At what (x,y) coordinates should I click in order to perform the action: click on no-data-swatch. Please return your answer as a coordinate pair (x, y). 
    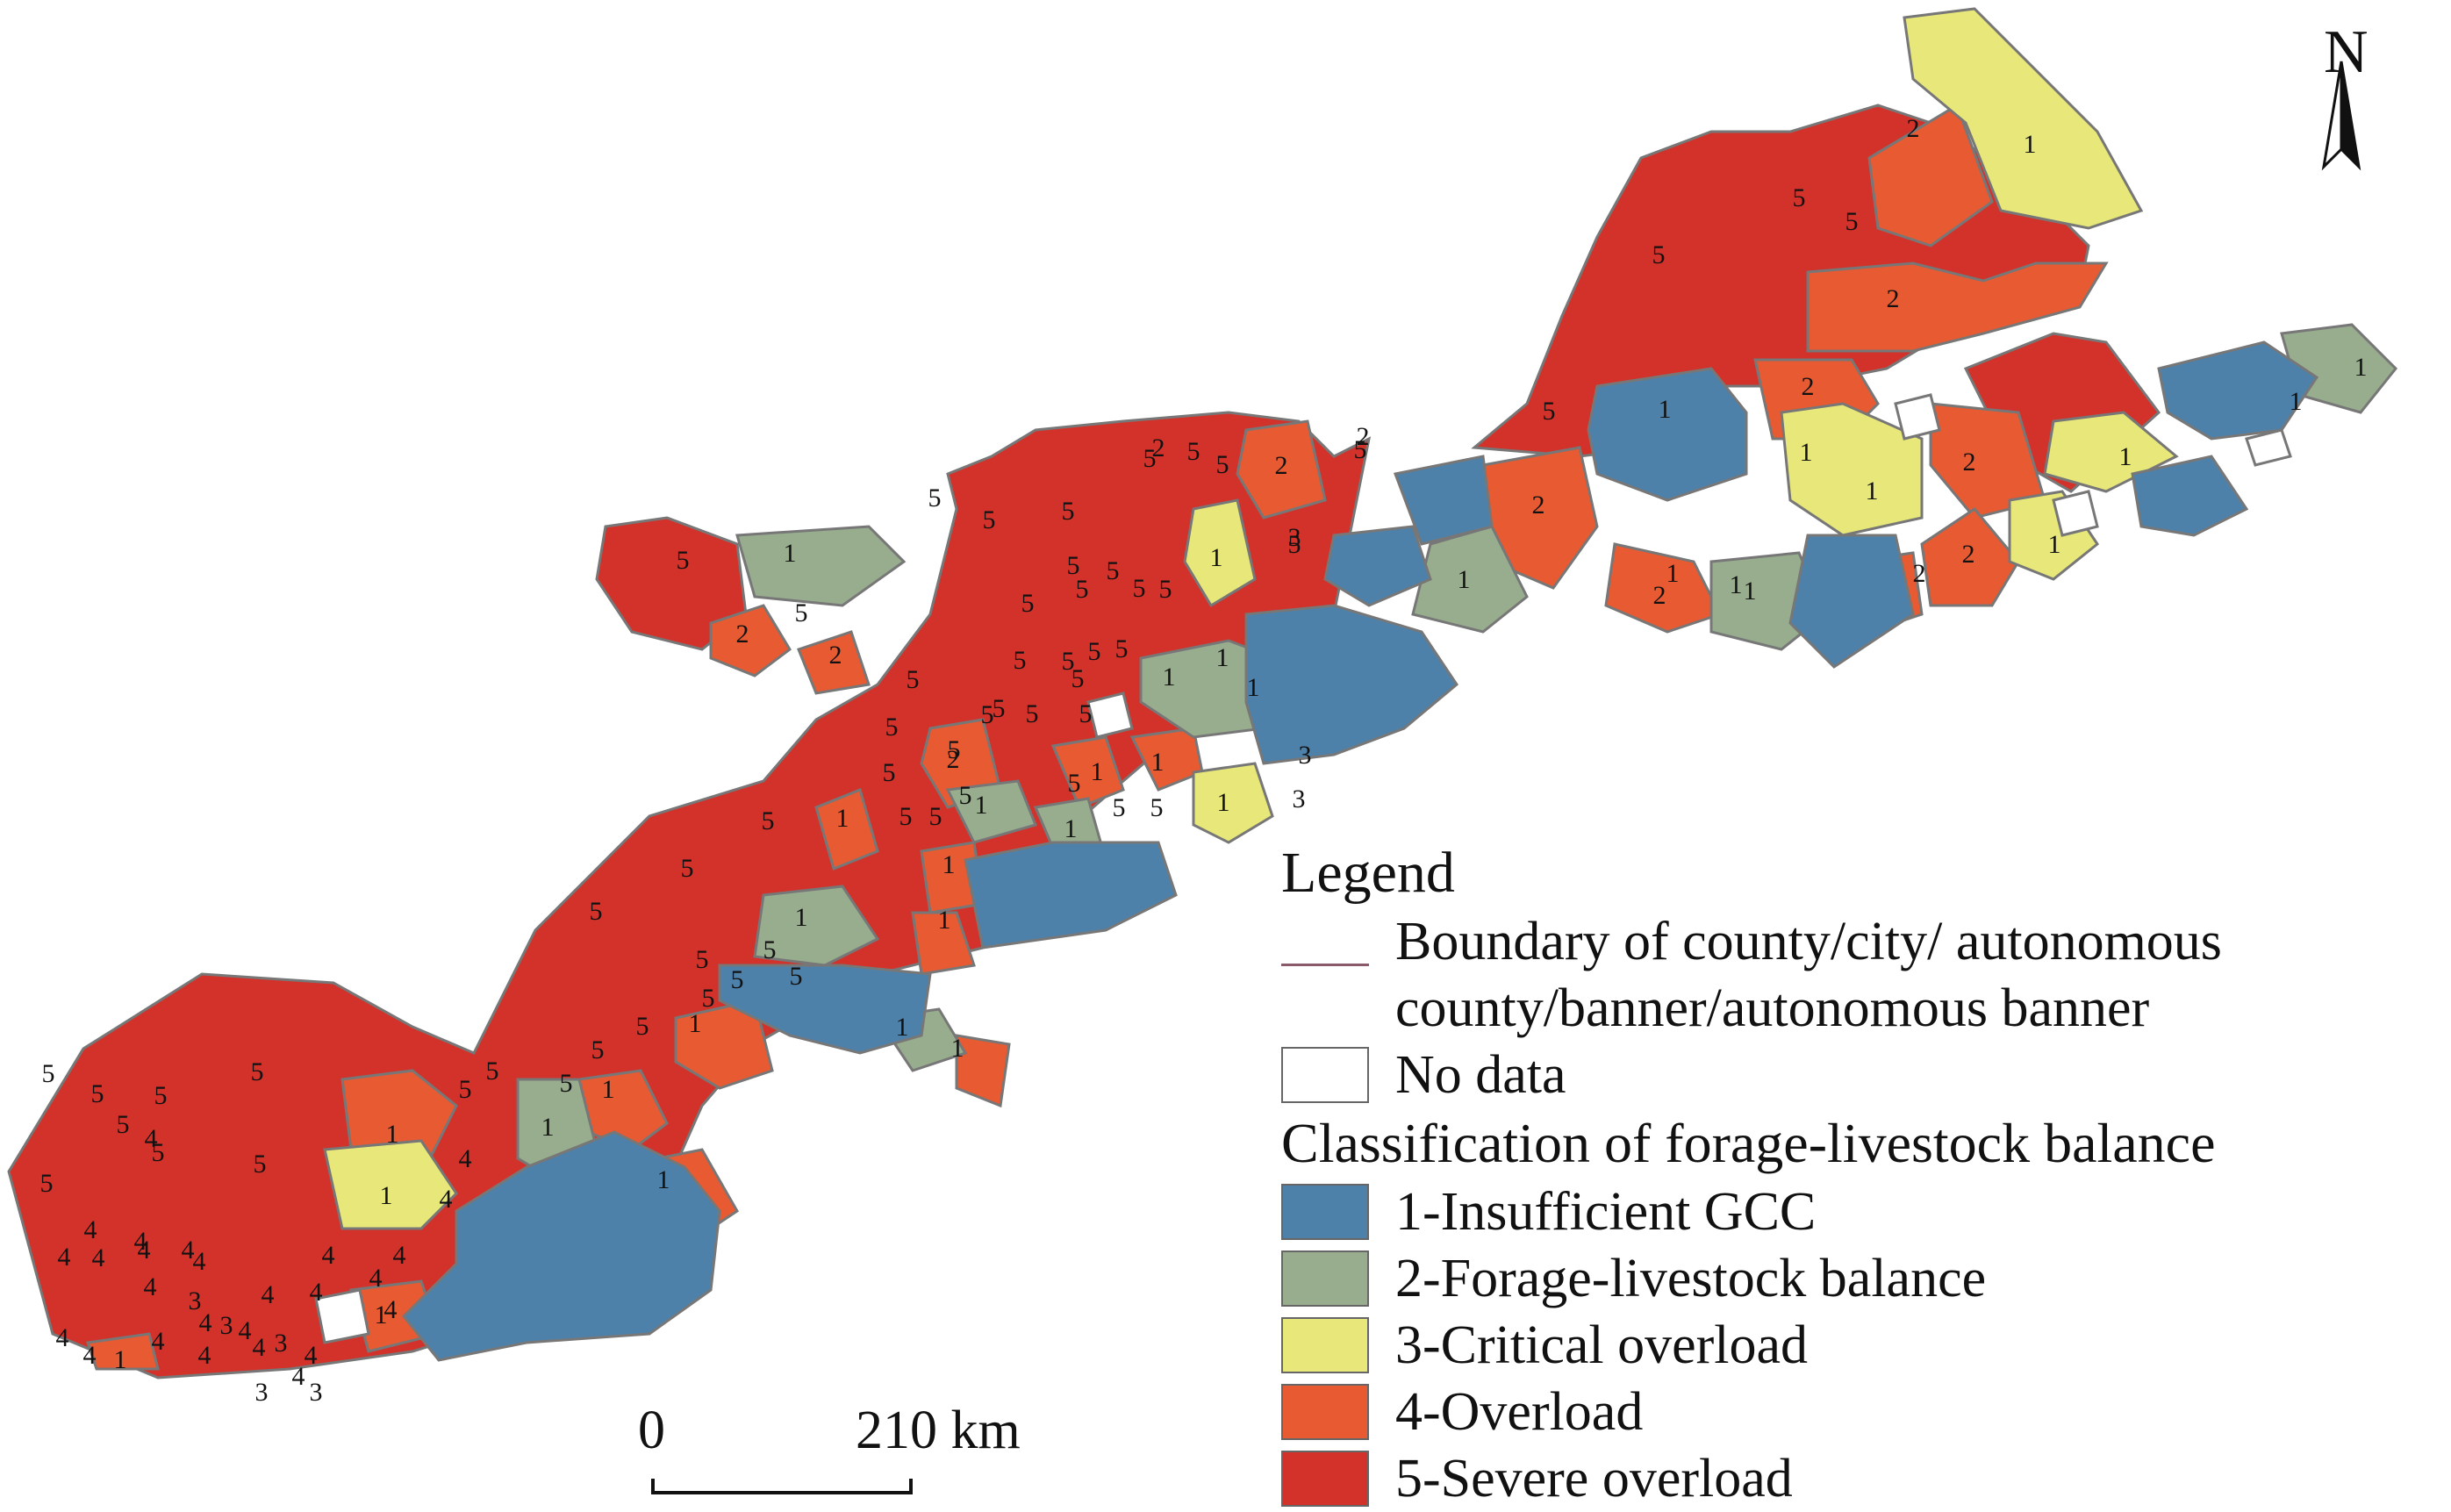
    Looking at the image, I should click on (1325, 1075).